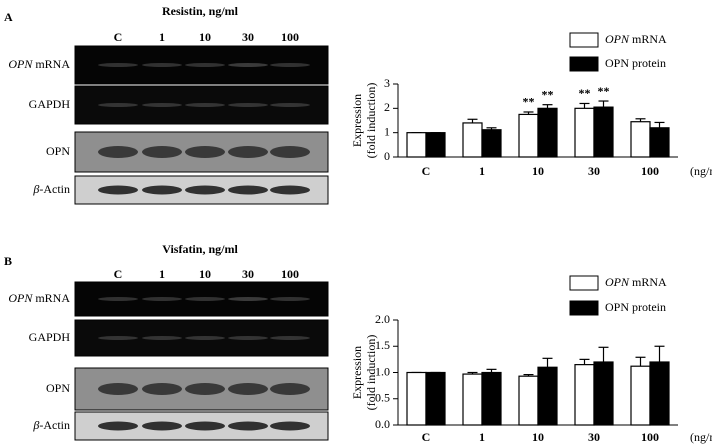 This screenshot has width=712, height=446. Describe the element at coordinates (650, 437) in the screenshot. I see `x-tick-label: 100` at that location.